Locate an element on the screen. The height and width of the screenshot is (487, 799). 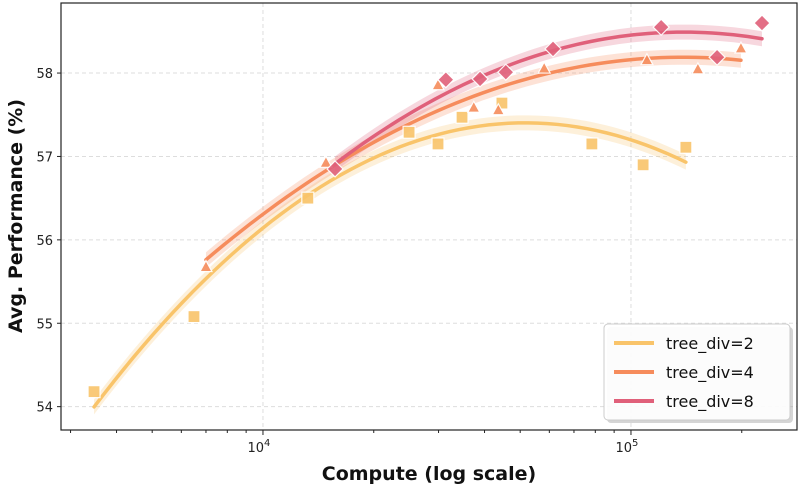
x-axis-label: Compute (log scale) is located at coordinates (429, 474).